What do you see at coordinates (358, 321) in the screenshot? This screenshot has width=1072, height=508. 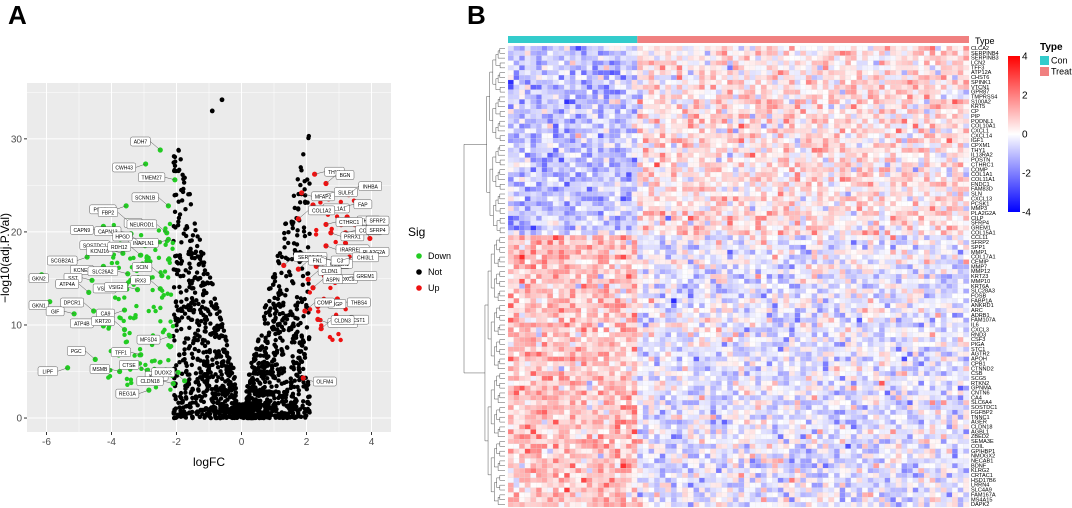 I see `gene-label: CST1` at bounding box center [358, 321].